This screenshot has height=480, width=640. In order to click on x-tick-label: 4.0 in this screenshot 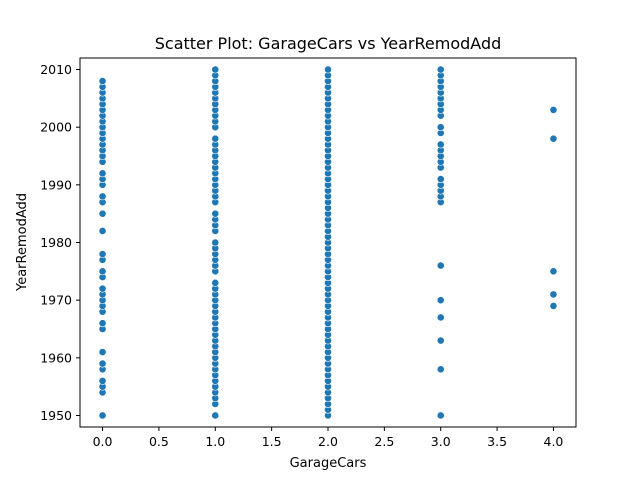, I will do `click(554, 441)`.